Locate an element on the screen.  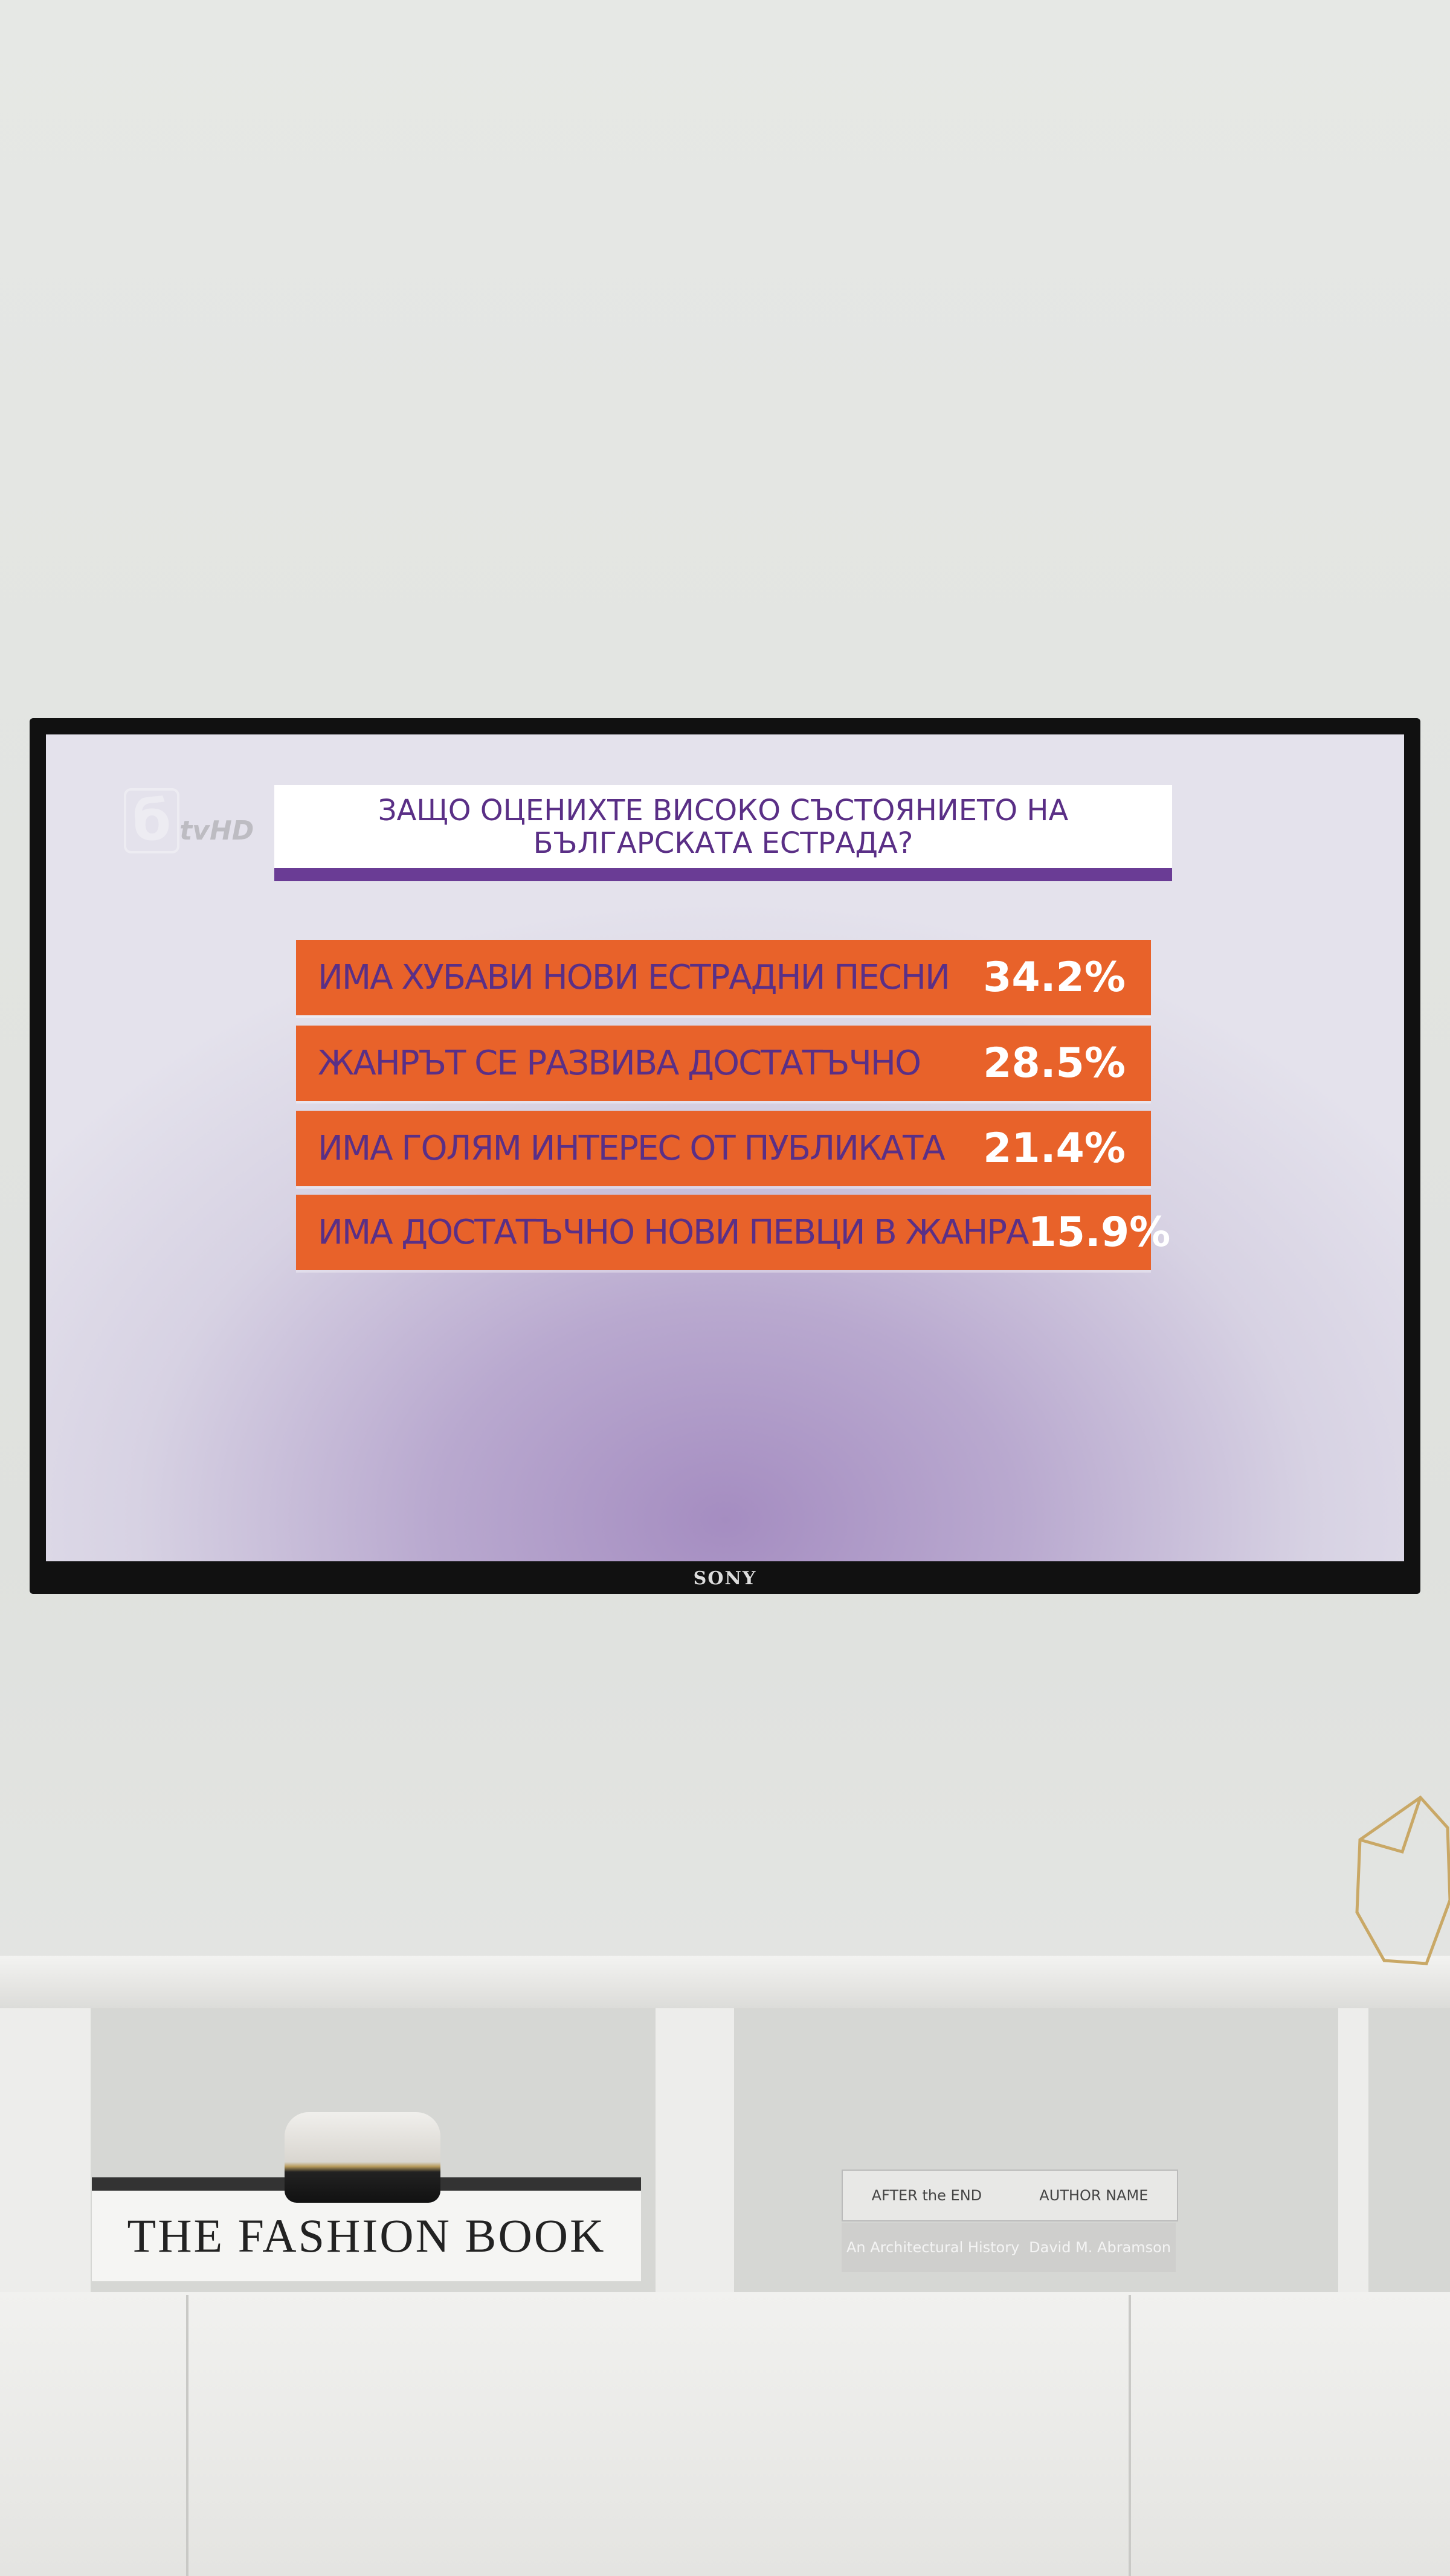
poll-value: 34.2% is located at coordinates (1054, 977).